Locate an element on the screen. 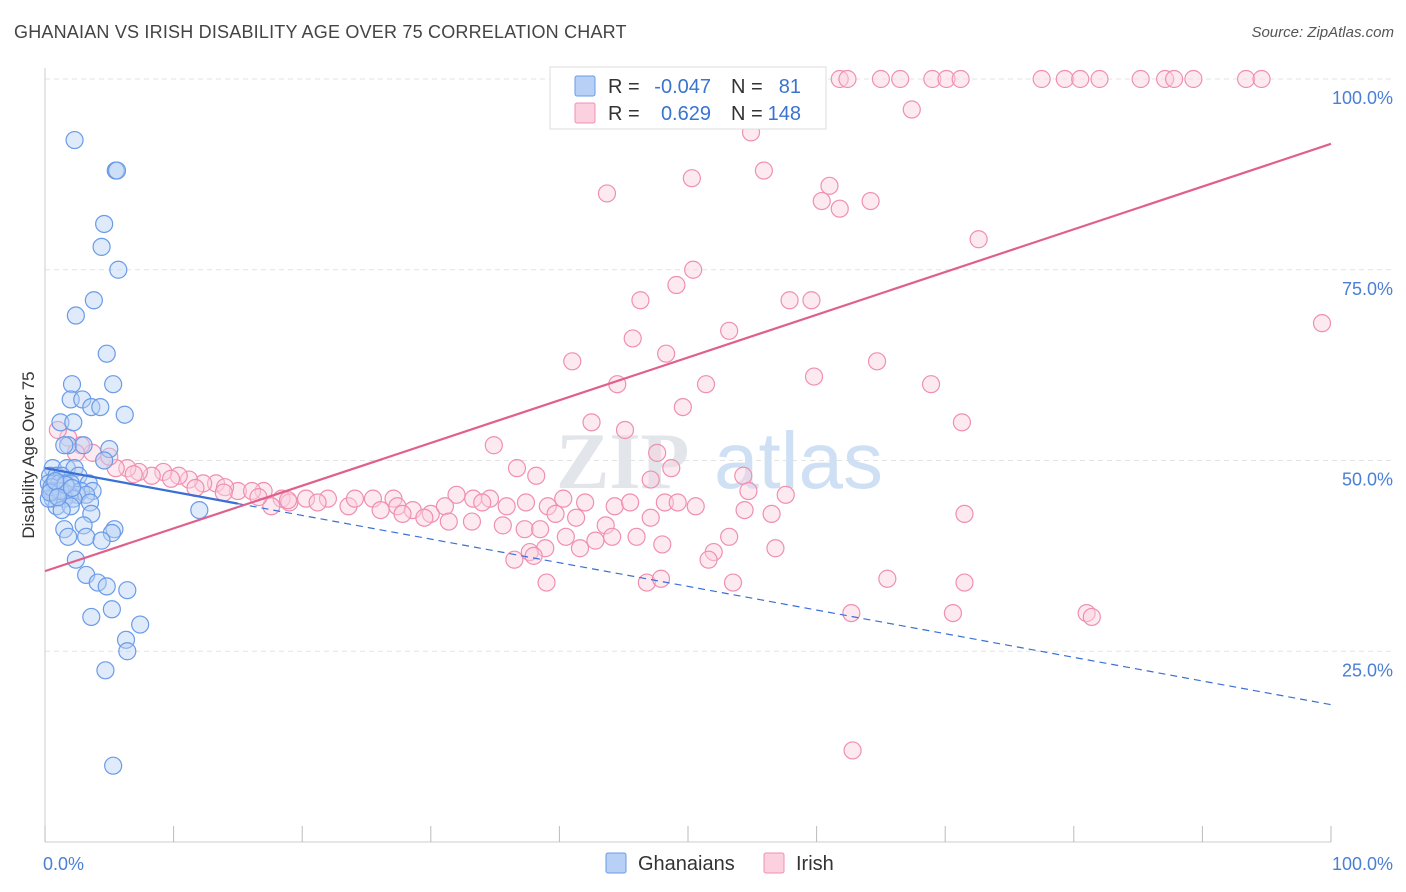 This screenshot has height=892, width=1406. legend-r-label-ghanaians: R = is located at coordinates (624, 87).